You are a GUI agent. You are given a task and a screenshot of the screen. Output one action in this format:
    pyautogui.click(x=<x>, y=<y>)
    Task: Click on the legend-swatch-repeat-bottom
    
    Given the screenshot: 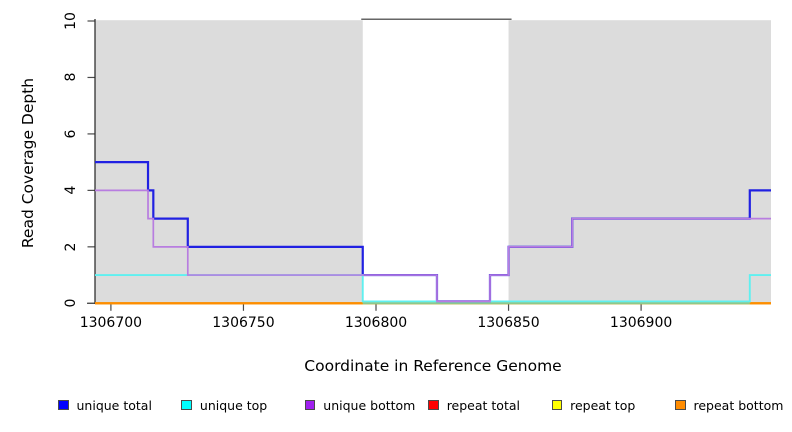 What is the action you would take?
    pyautogui.click(x=680, y=405)
    